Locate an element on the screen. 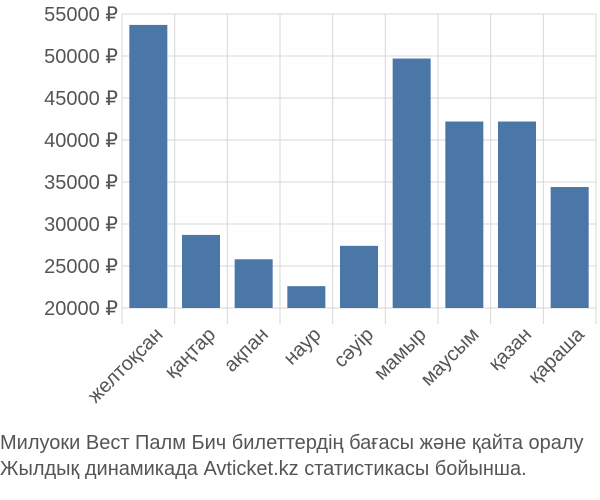 This screenshot has width=600, height=500. x-tick-label: маусым is located at coordinates (450, 357).